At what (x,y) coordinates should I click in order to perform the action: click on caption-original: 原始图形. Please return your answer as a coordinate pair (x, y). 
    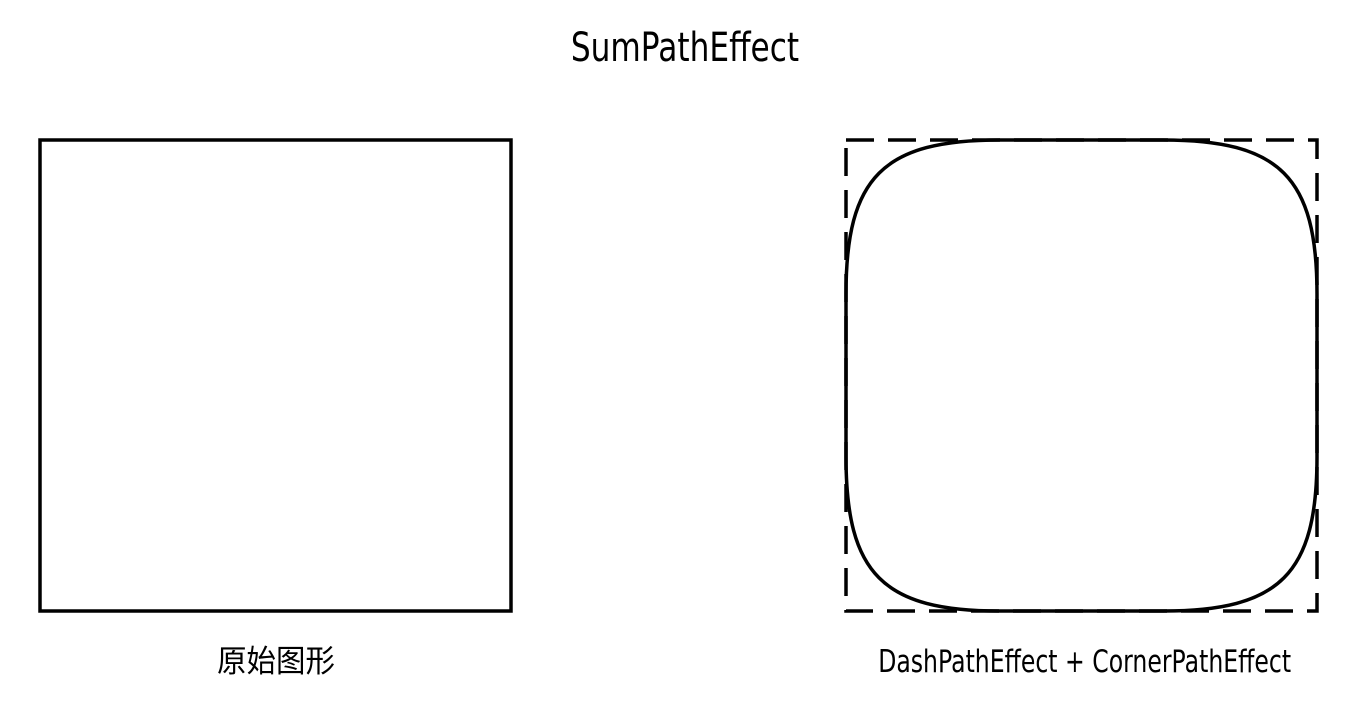
    Looking at the image, I should click on (276, 662).